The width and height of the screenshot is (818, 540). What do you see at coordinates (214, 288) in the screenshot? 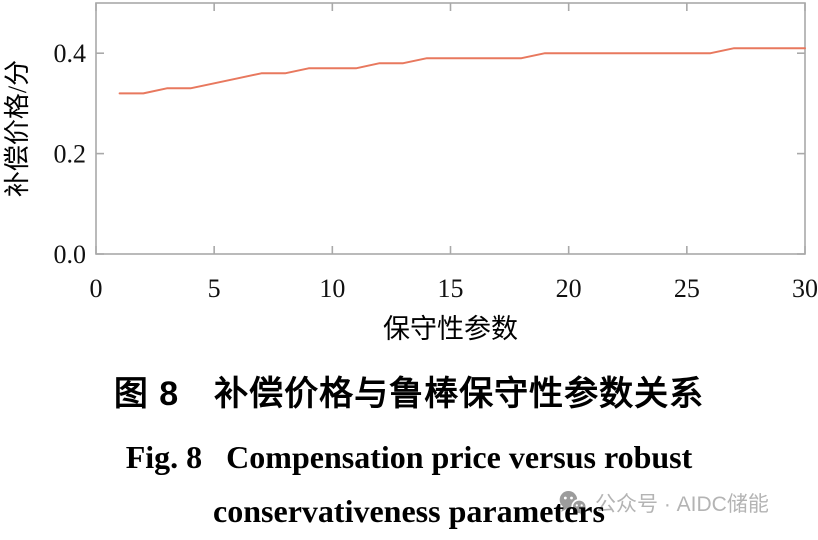
I see `x-tick-label: 5` at bounding box center [214, 288].